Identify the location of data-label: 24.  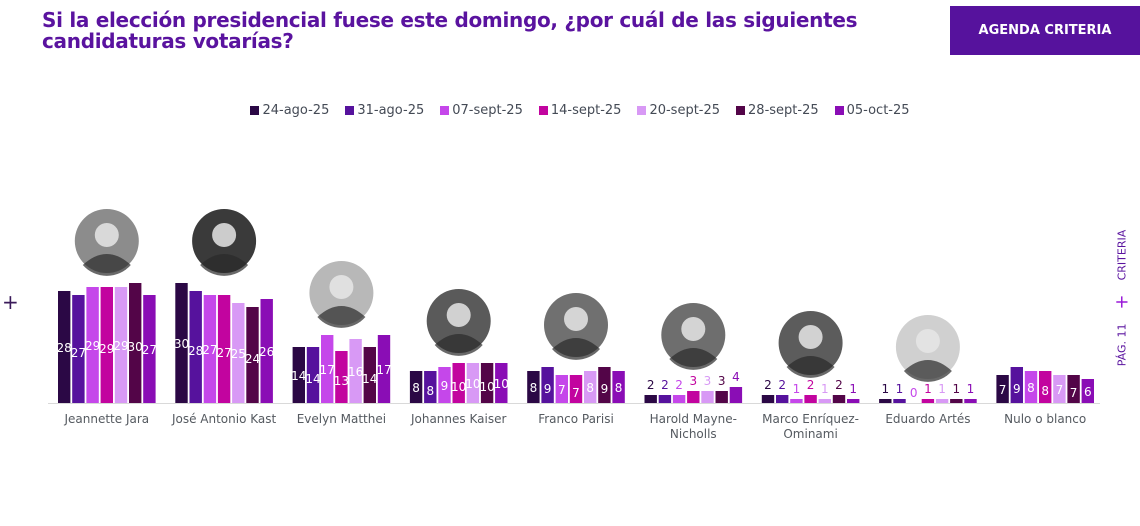
(252, 359).